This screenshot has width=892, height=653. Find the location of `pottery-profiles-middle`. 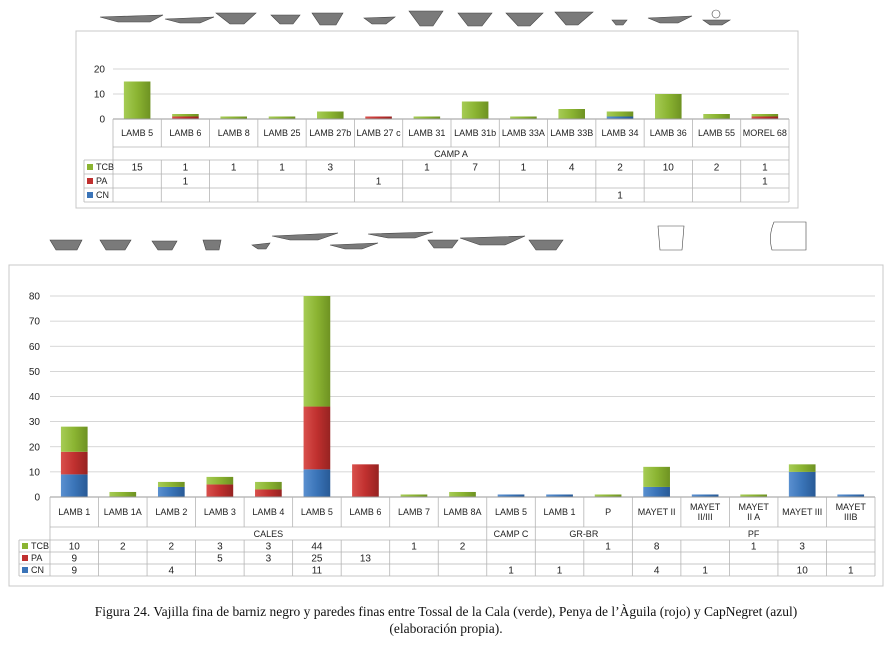

pottery-profiles-middle is located at coordinates (428, 236).